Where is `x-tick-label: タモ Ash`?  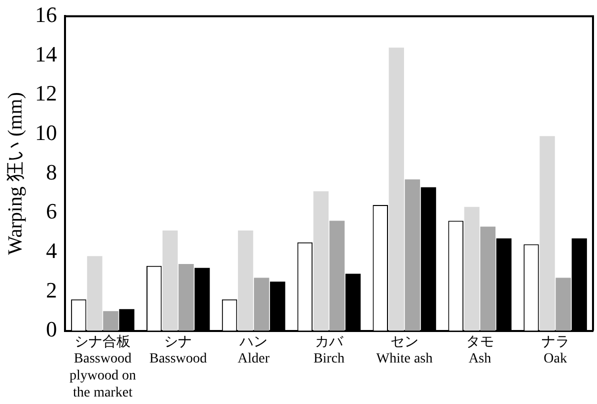
x-tick-label: タモ Ash is located at coordinates (480, 350).